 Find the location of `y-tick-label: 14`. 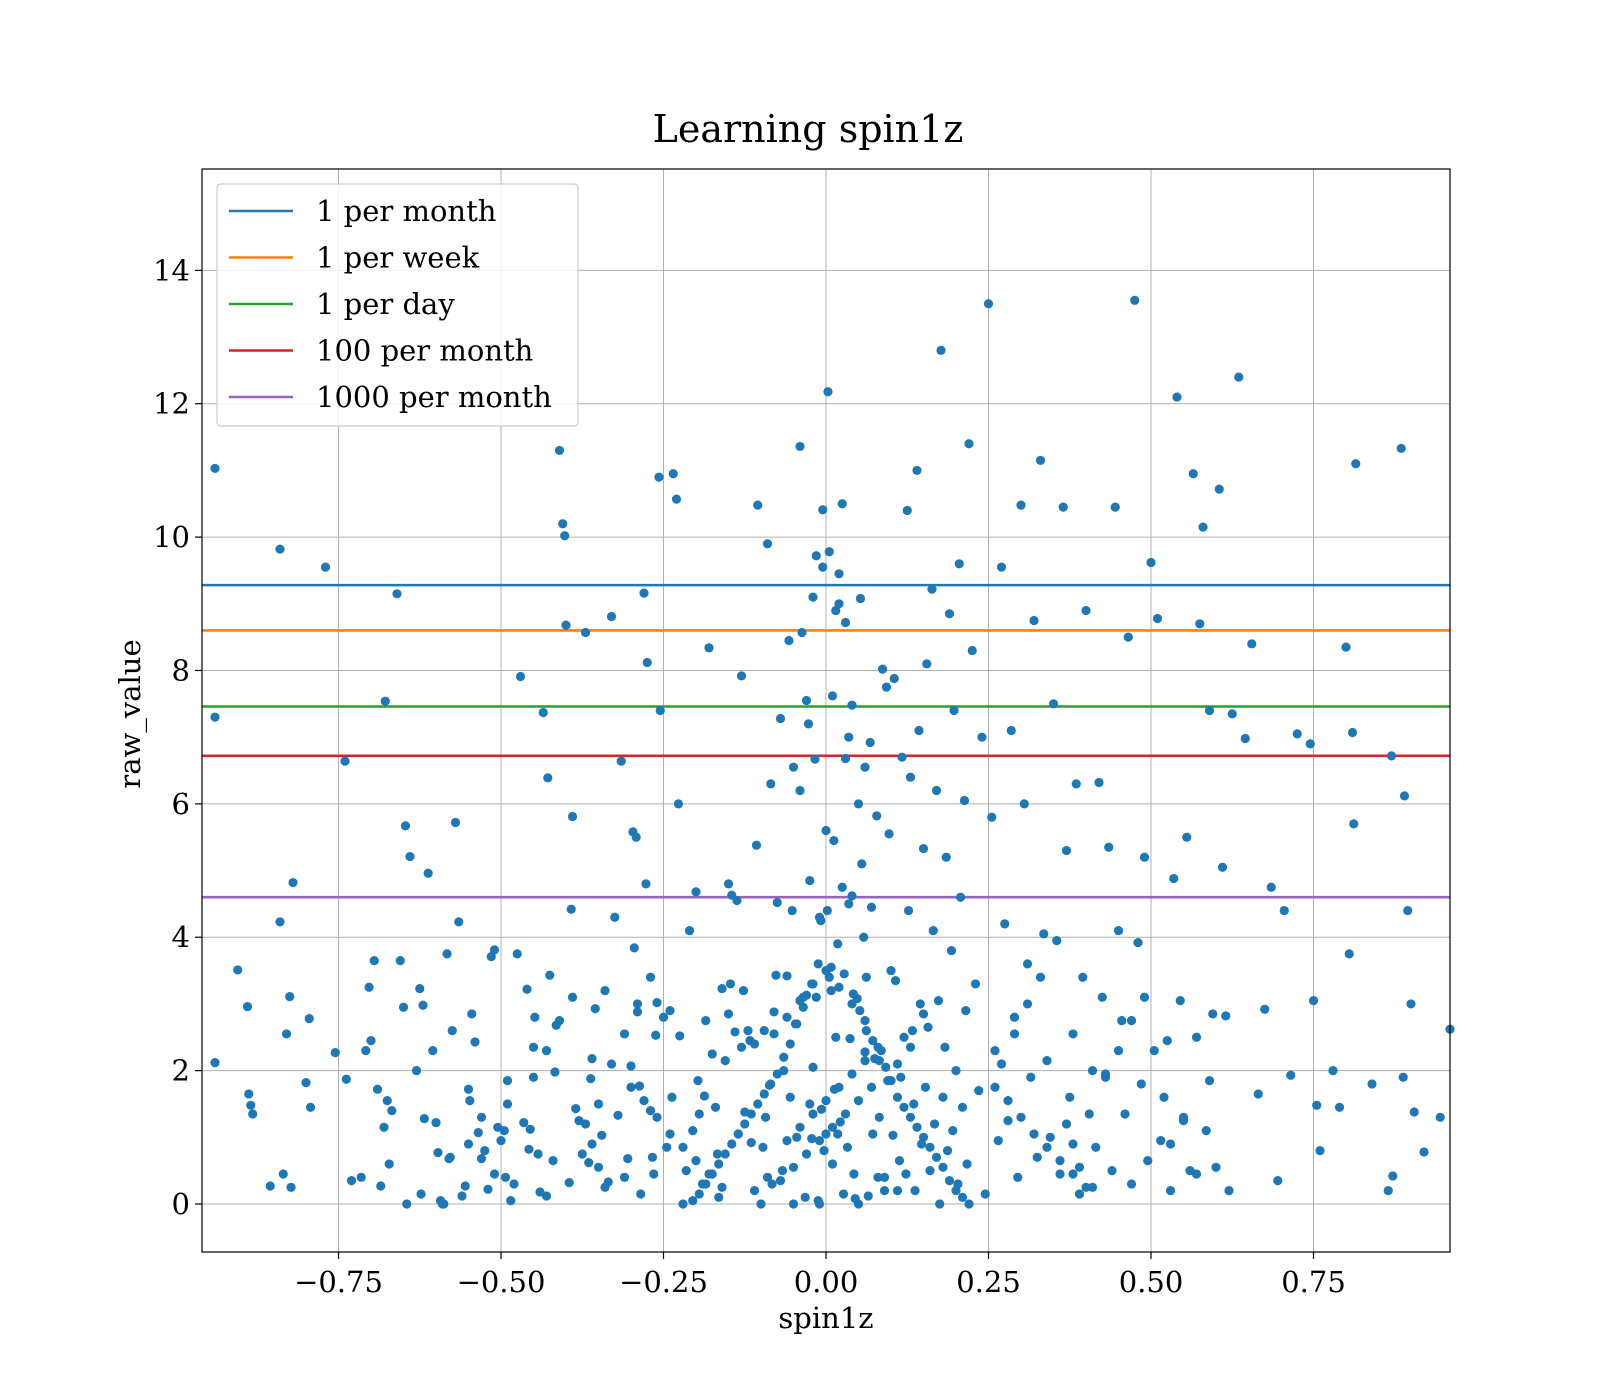

y-tick-label: 14 is located at coordinates (171, 270).